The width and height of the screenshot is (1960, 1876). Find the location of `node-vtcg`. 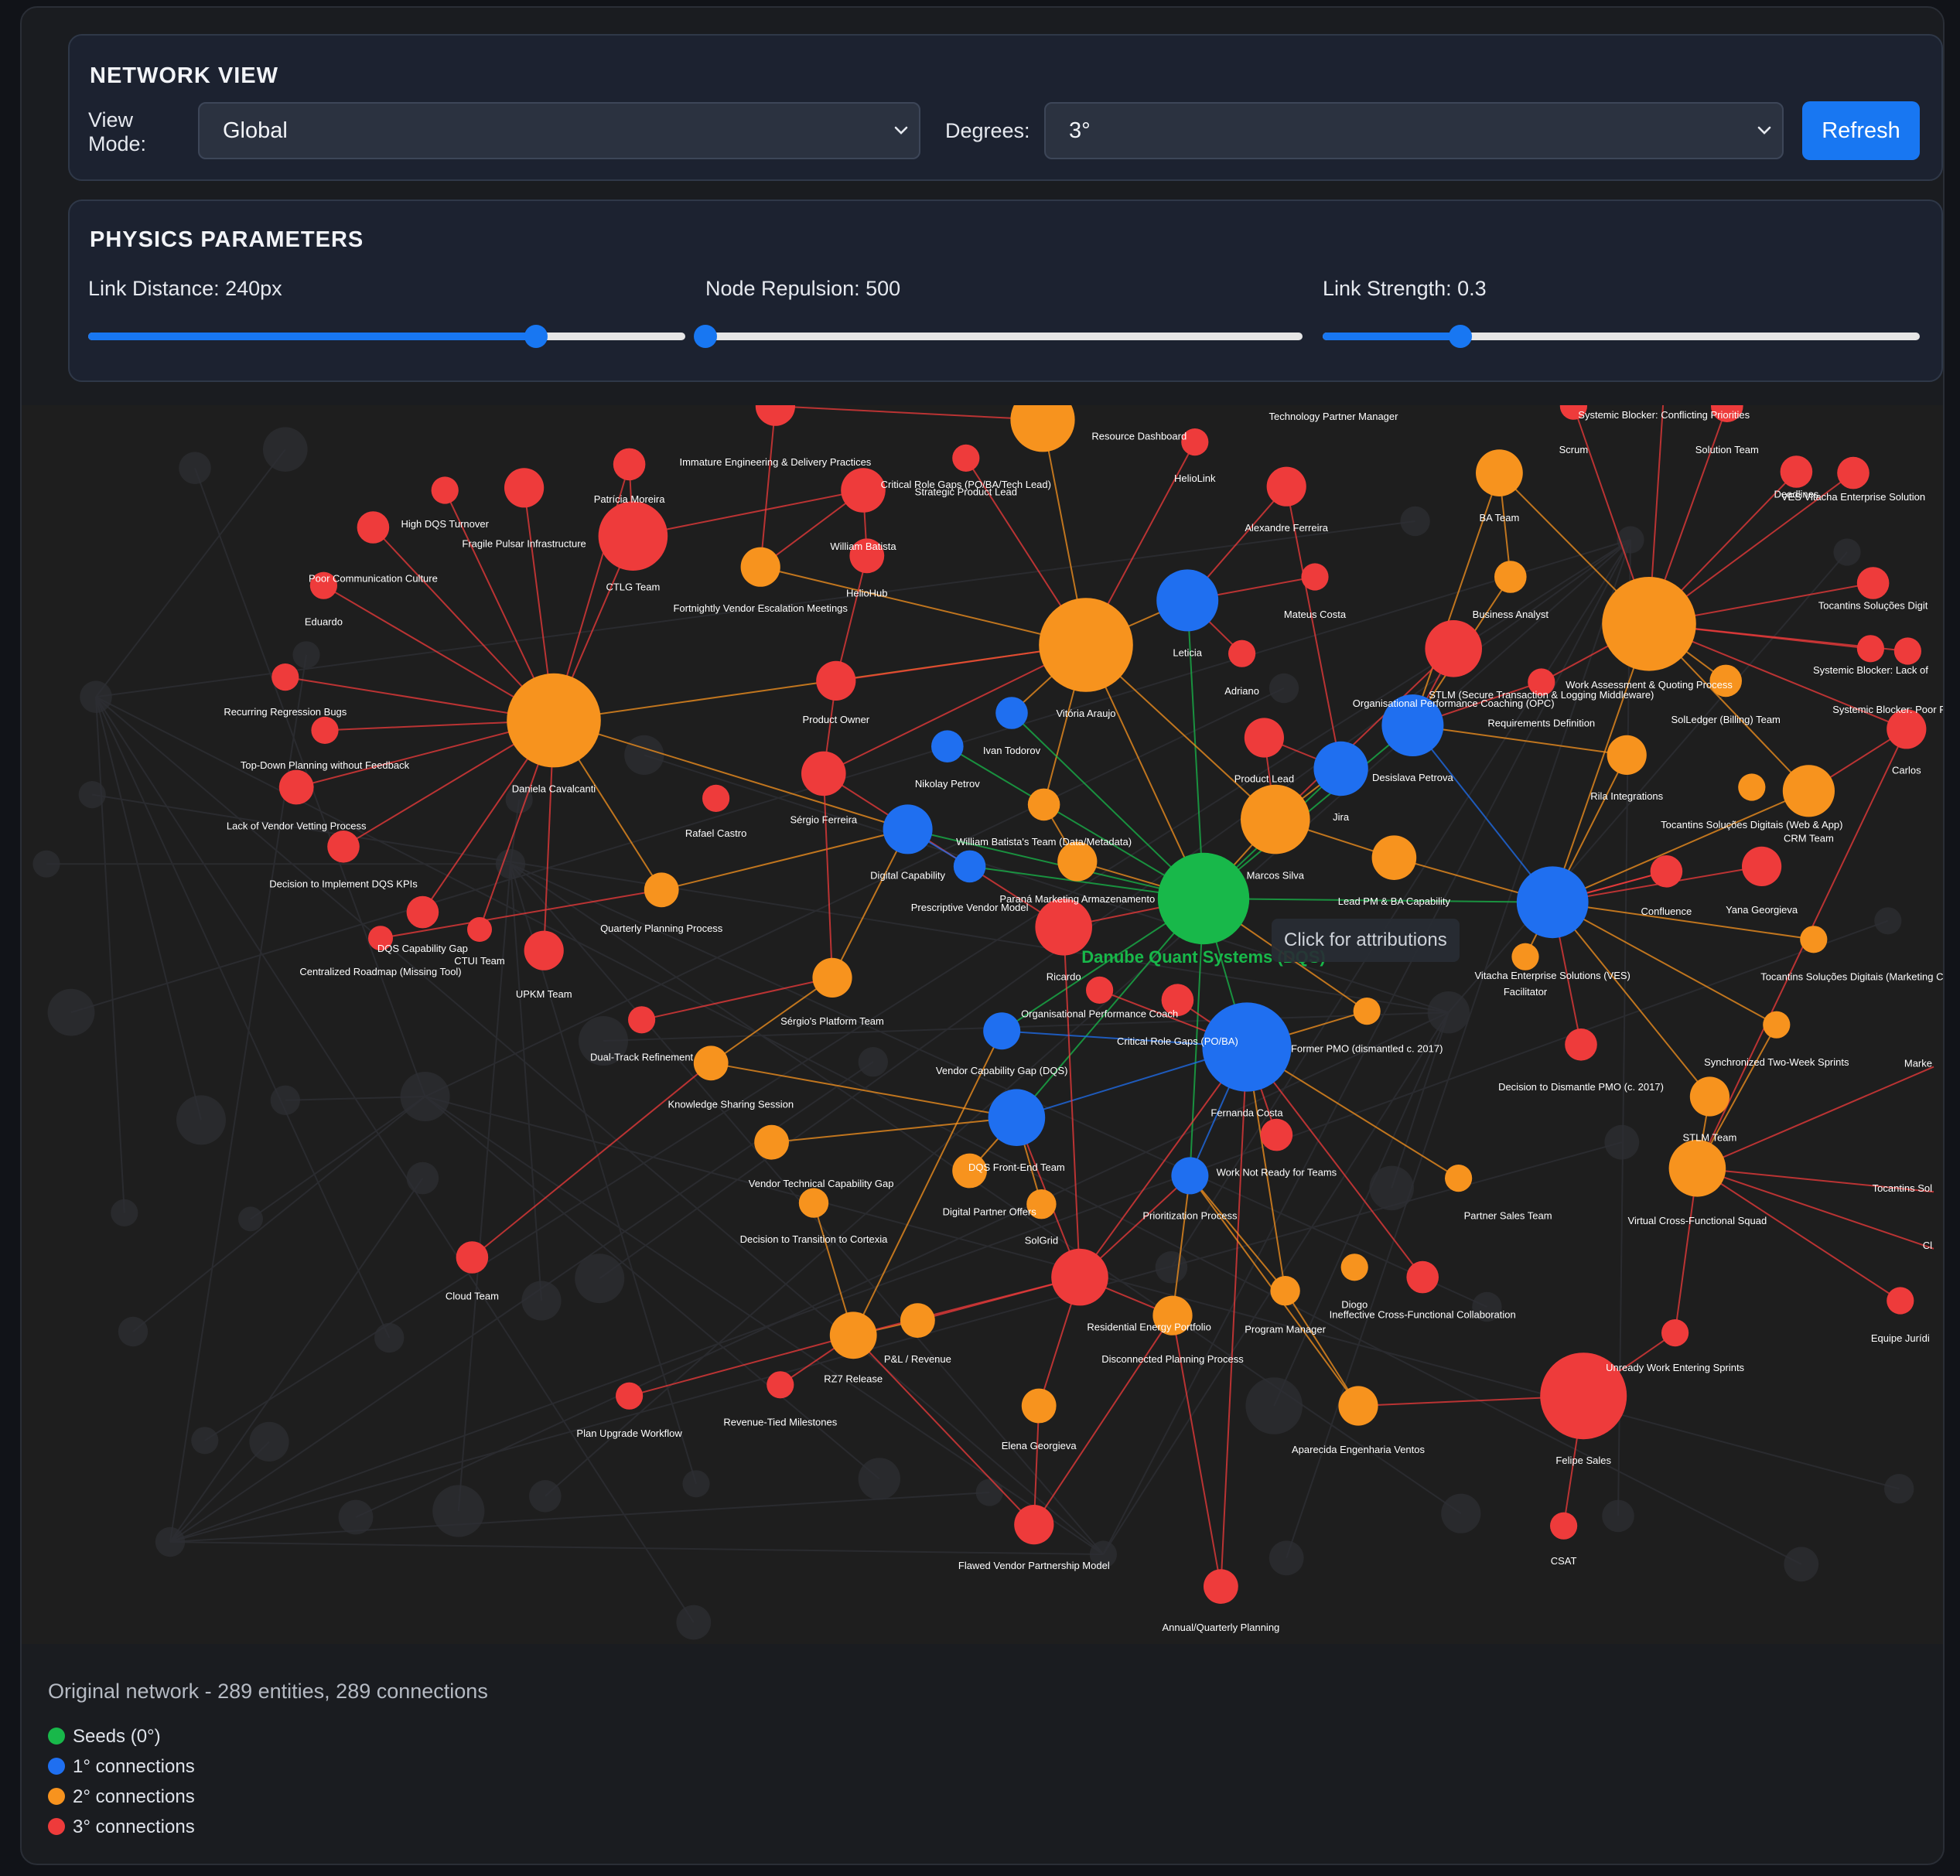

node-vtcg is located at coordinates (772, 1142).